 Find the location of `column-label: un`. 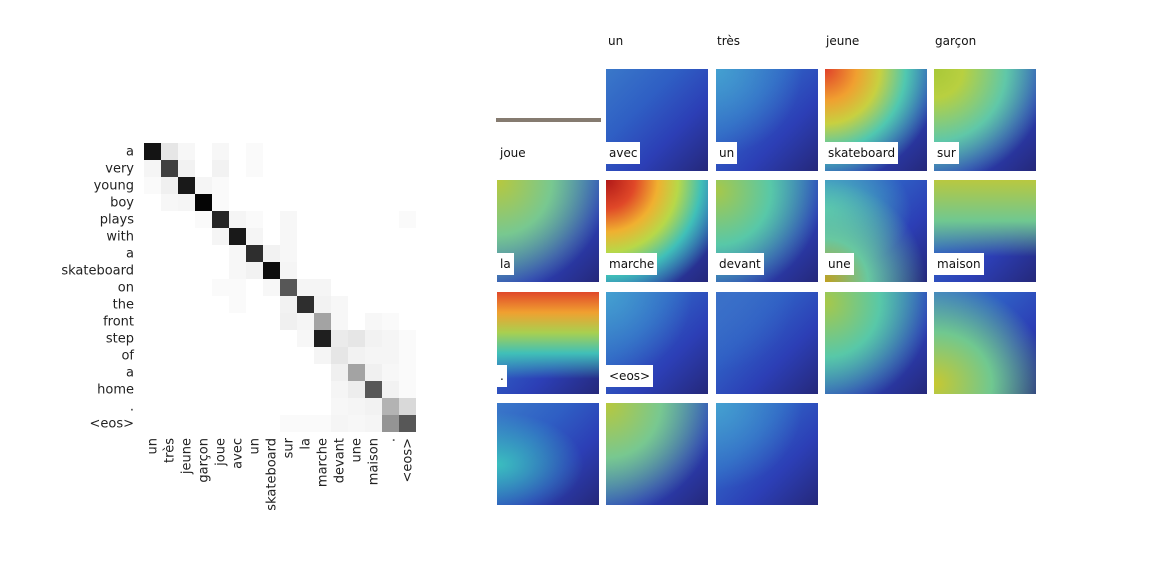

column-label: un is located at coordinates (153, 446).